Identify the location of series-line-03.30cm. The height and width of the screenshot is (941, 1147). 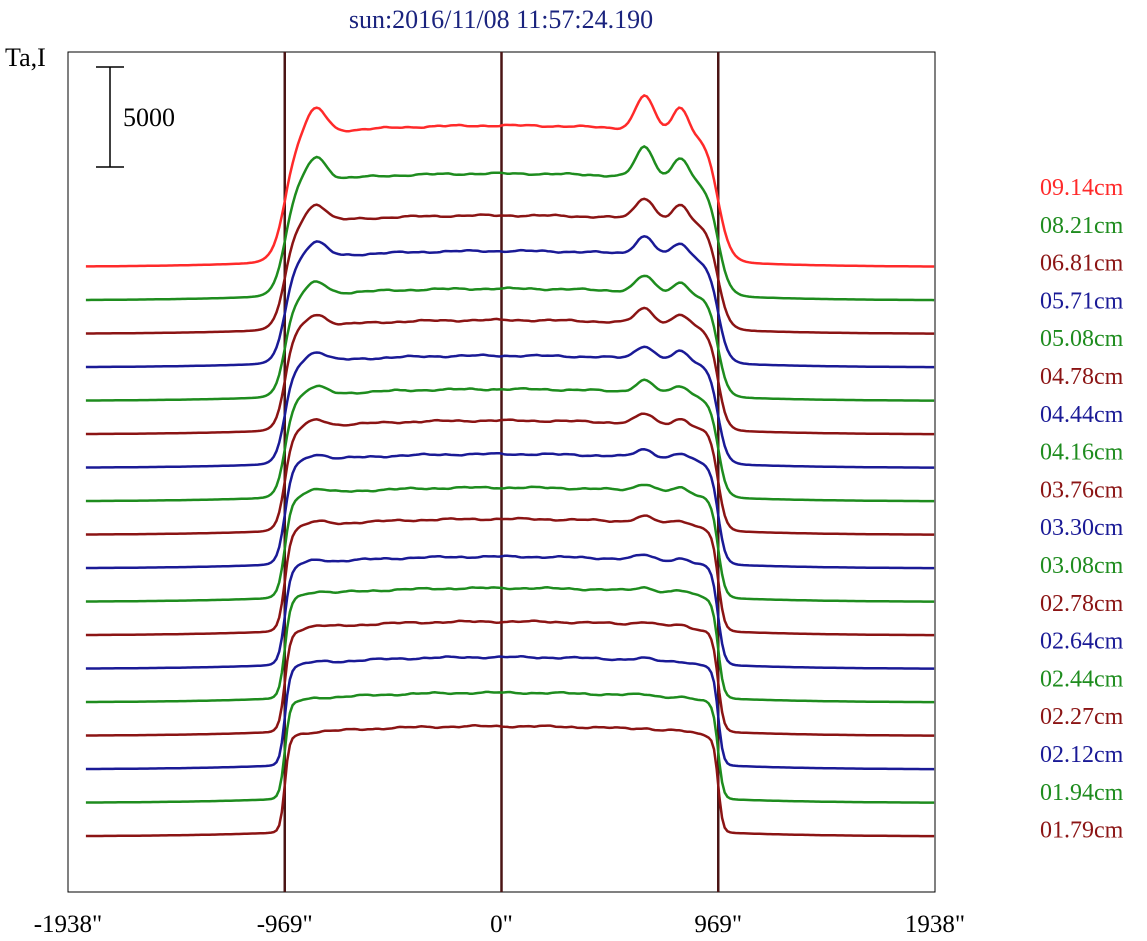
(510, 509).